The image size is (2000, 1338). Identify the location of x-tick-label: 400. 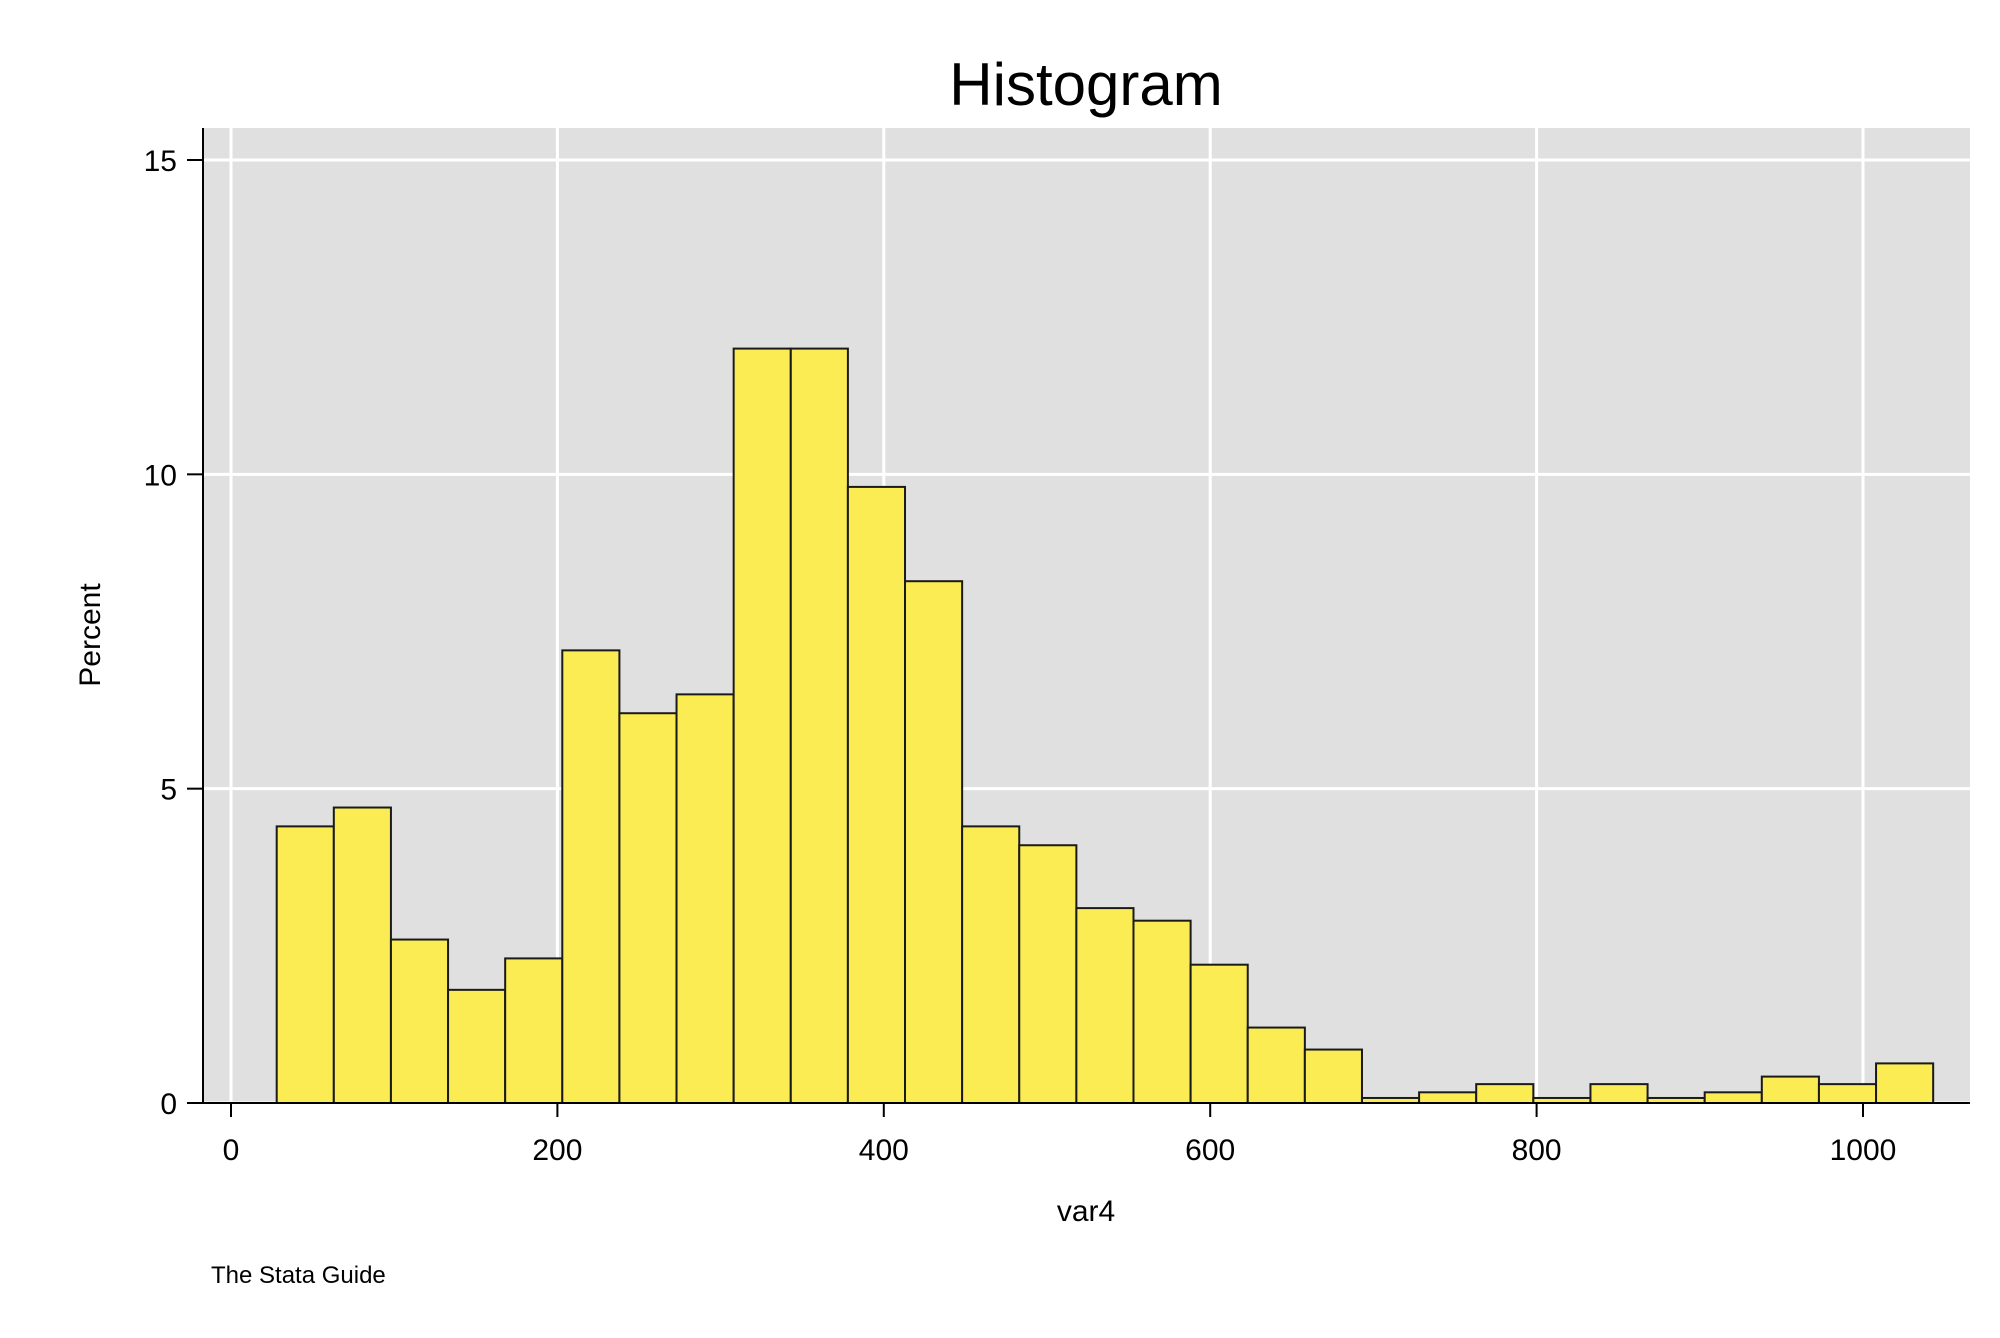
(884, 1150).